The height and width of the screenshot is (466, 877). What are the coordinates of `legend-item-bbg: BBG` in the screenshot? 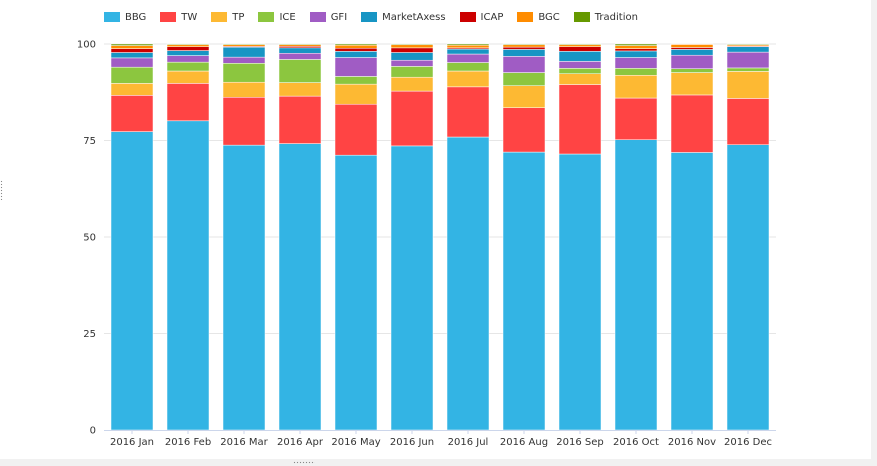 It's located at (125, 17).